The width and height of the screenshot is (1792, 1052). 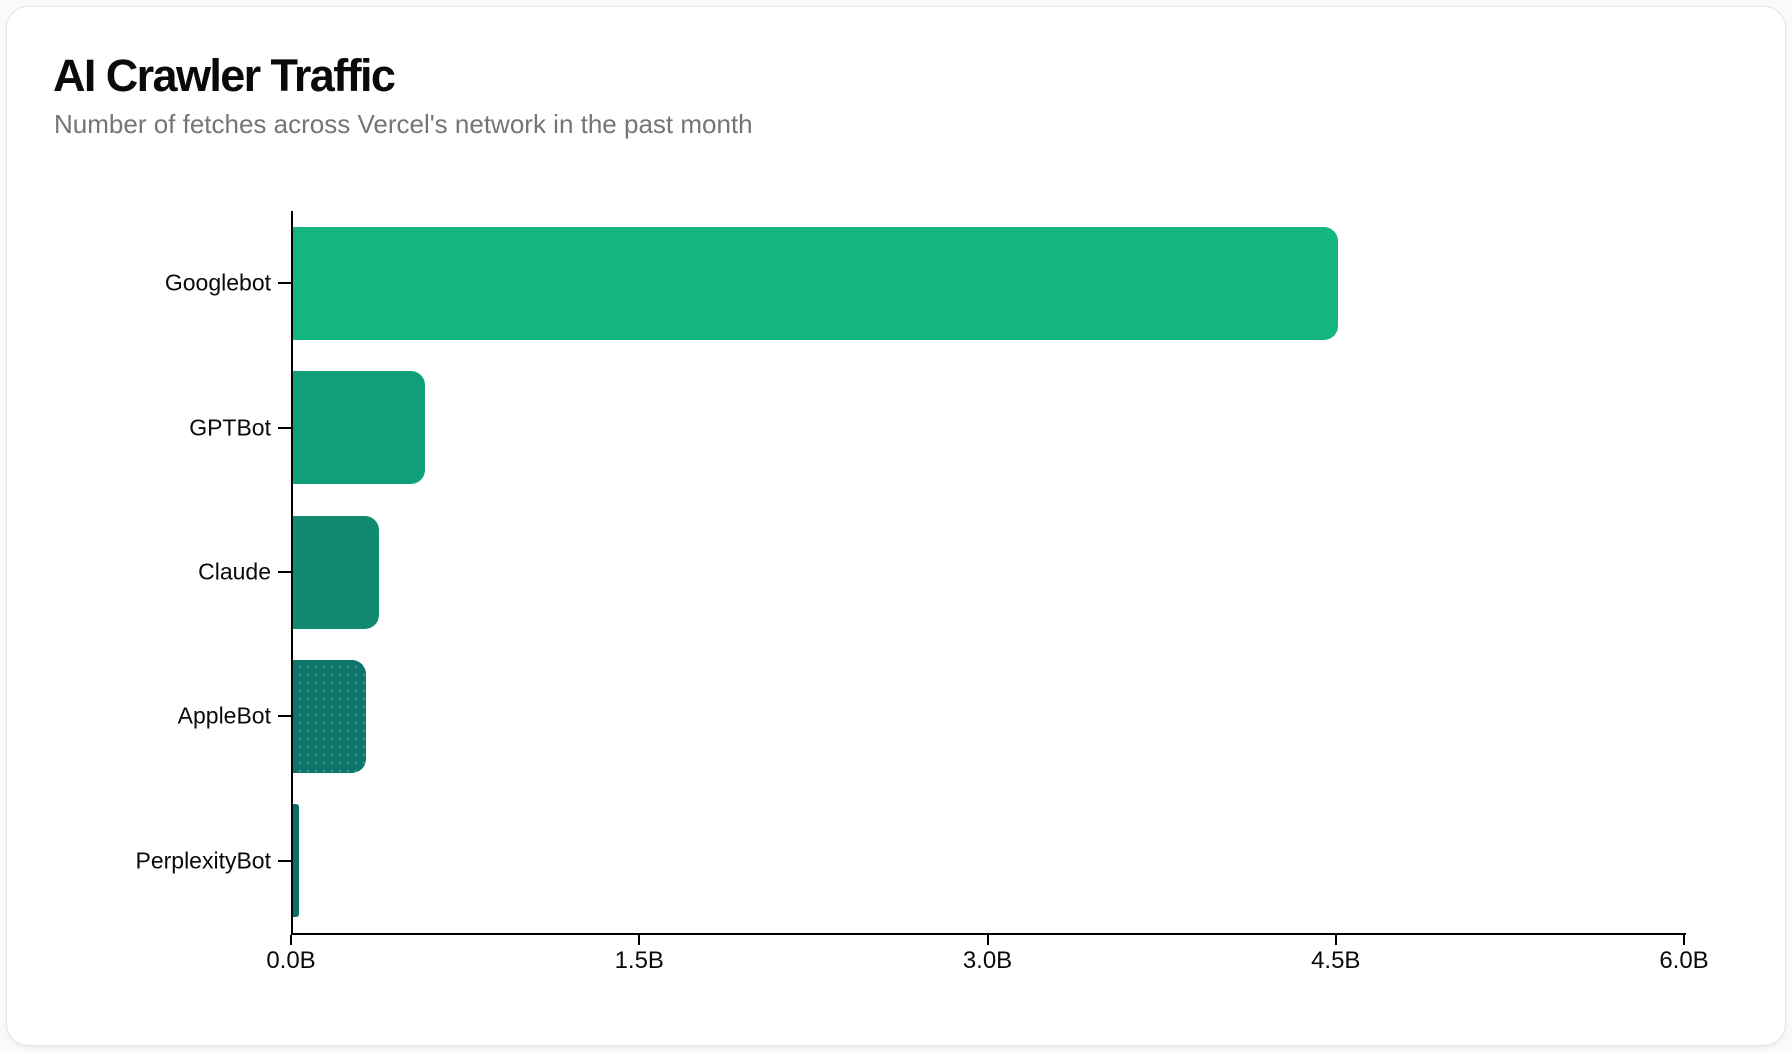 What do you see at coordinates (987, 960) in the screenshot?
I see `x-axis-label-3.0b: 3.0B` at bounding box center [987, 960].